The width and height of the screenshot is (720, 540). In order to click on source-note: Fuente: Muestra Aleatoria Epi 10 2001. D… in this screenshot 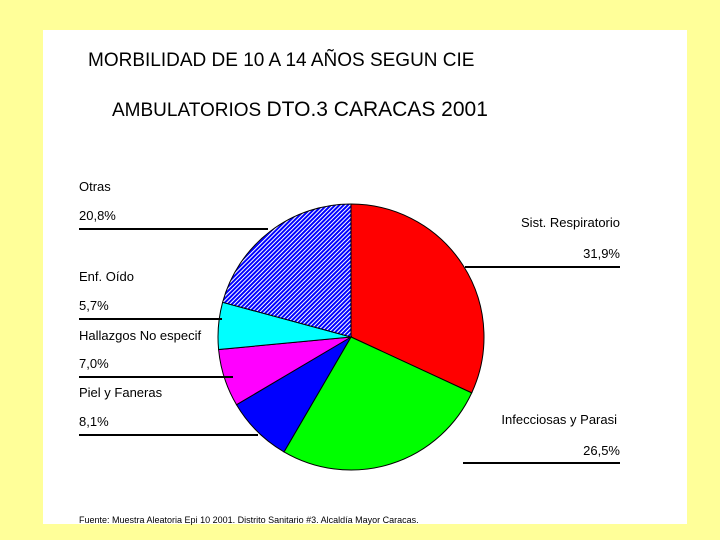, I will do `click(249, 520)`.